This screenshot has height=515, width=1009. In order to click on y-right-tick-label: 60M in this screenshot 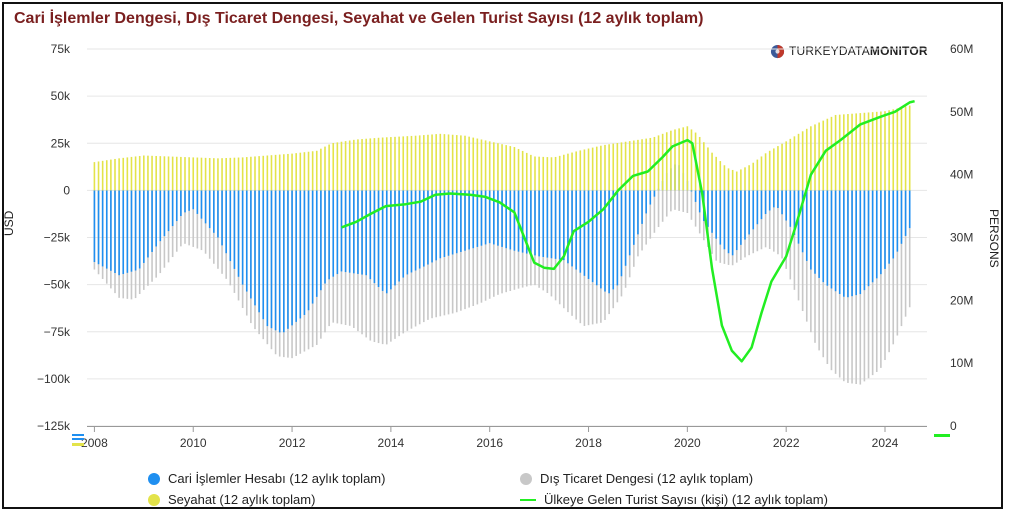, I will do `click(961, 49)`.